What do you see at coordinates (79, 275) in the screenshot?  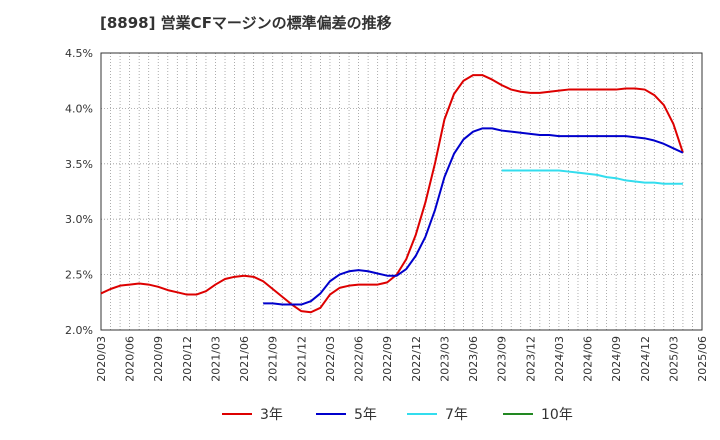 I see `y-tick-label: 2.5%` at bounding box center [79, 275].